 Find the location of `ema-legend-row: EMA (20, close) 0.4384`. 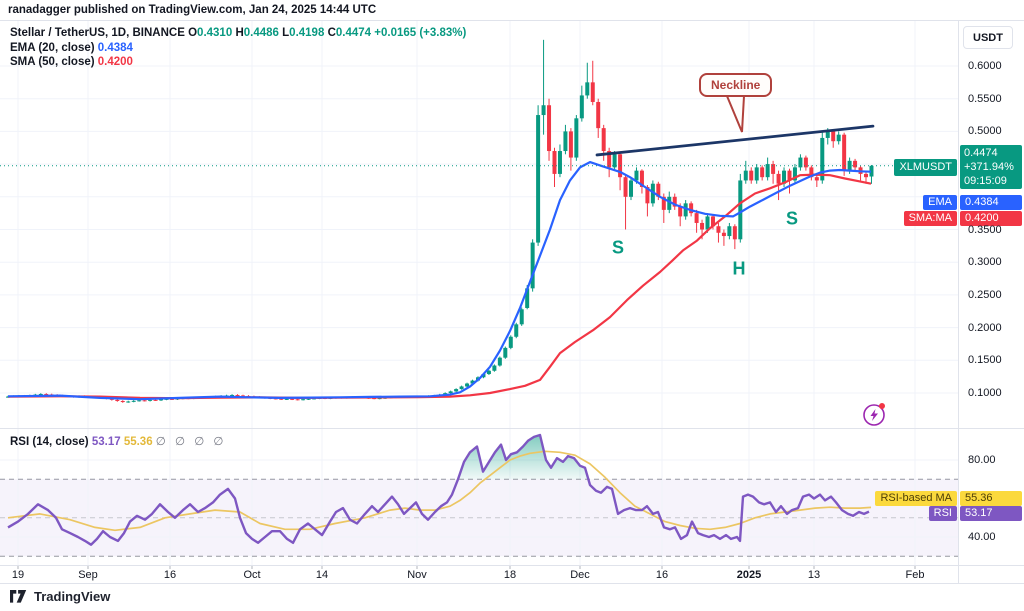

ema-legend-row: EMA (20, close) 0.4384 is located at coordinates (238, 48).